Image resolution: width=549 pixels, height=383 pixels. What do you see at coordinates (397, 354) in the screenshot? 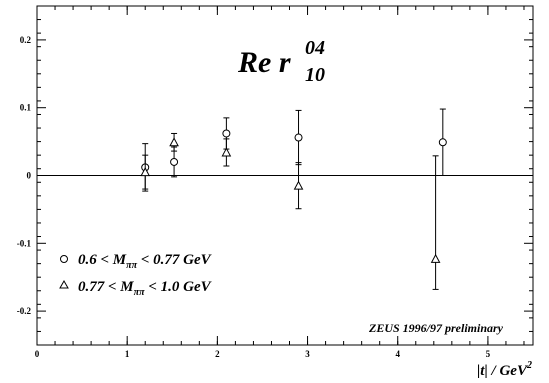
I see `x-tick-label: 4` at bounding box center [397, 354].